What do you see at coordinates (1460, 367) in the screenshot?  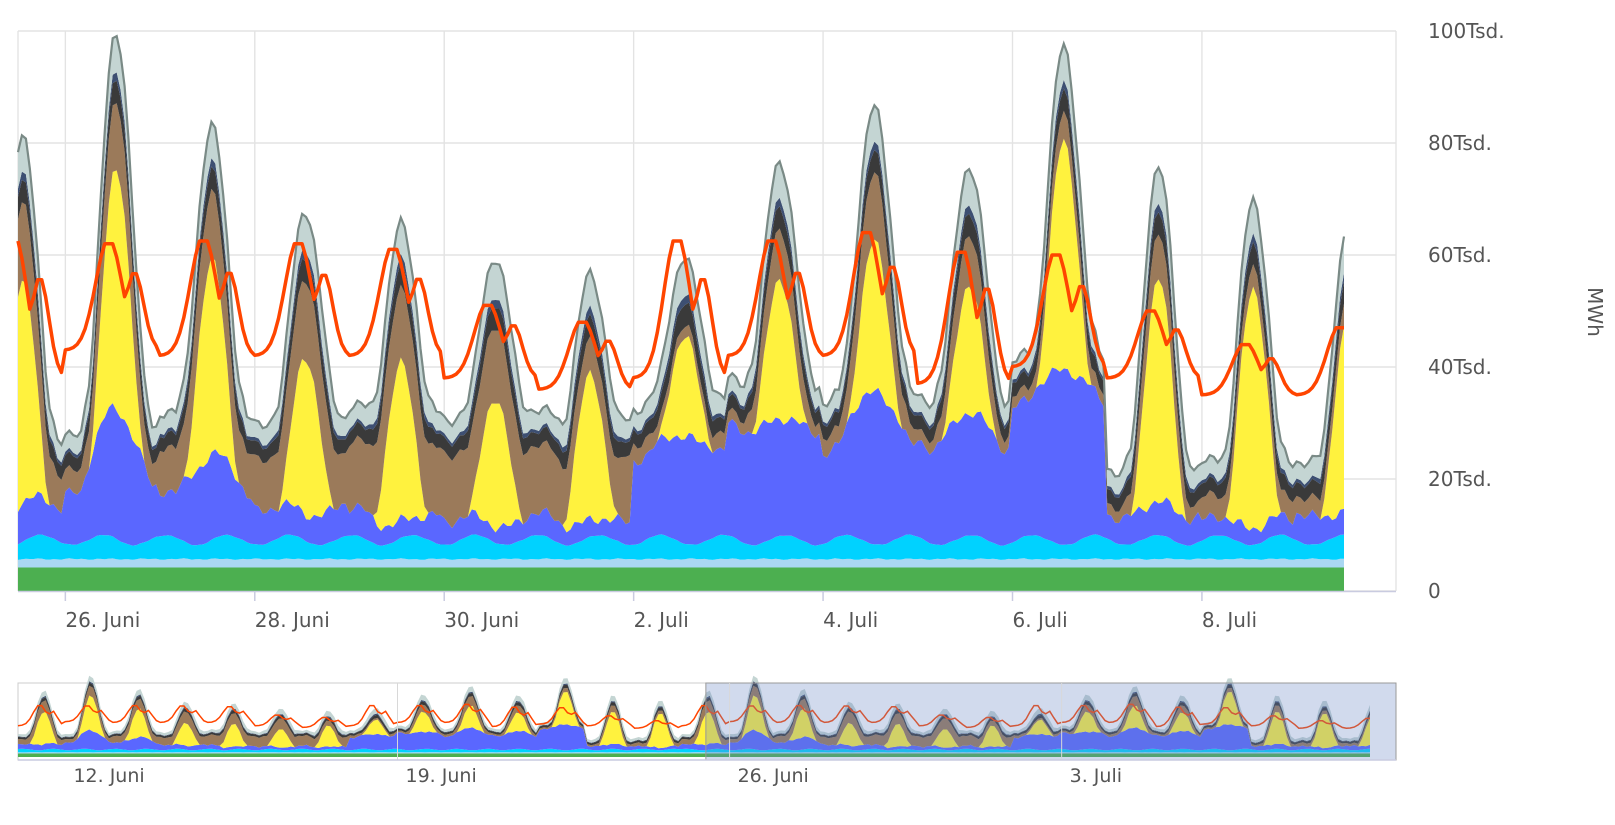 I see `y-tick-label: 40Tsd.` at bounding box center [1460, 367].